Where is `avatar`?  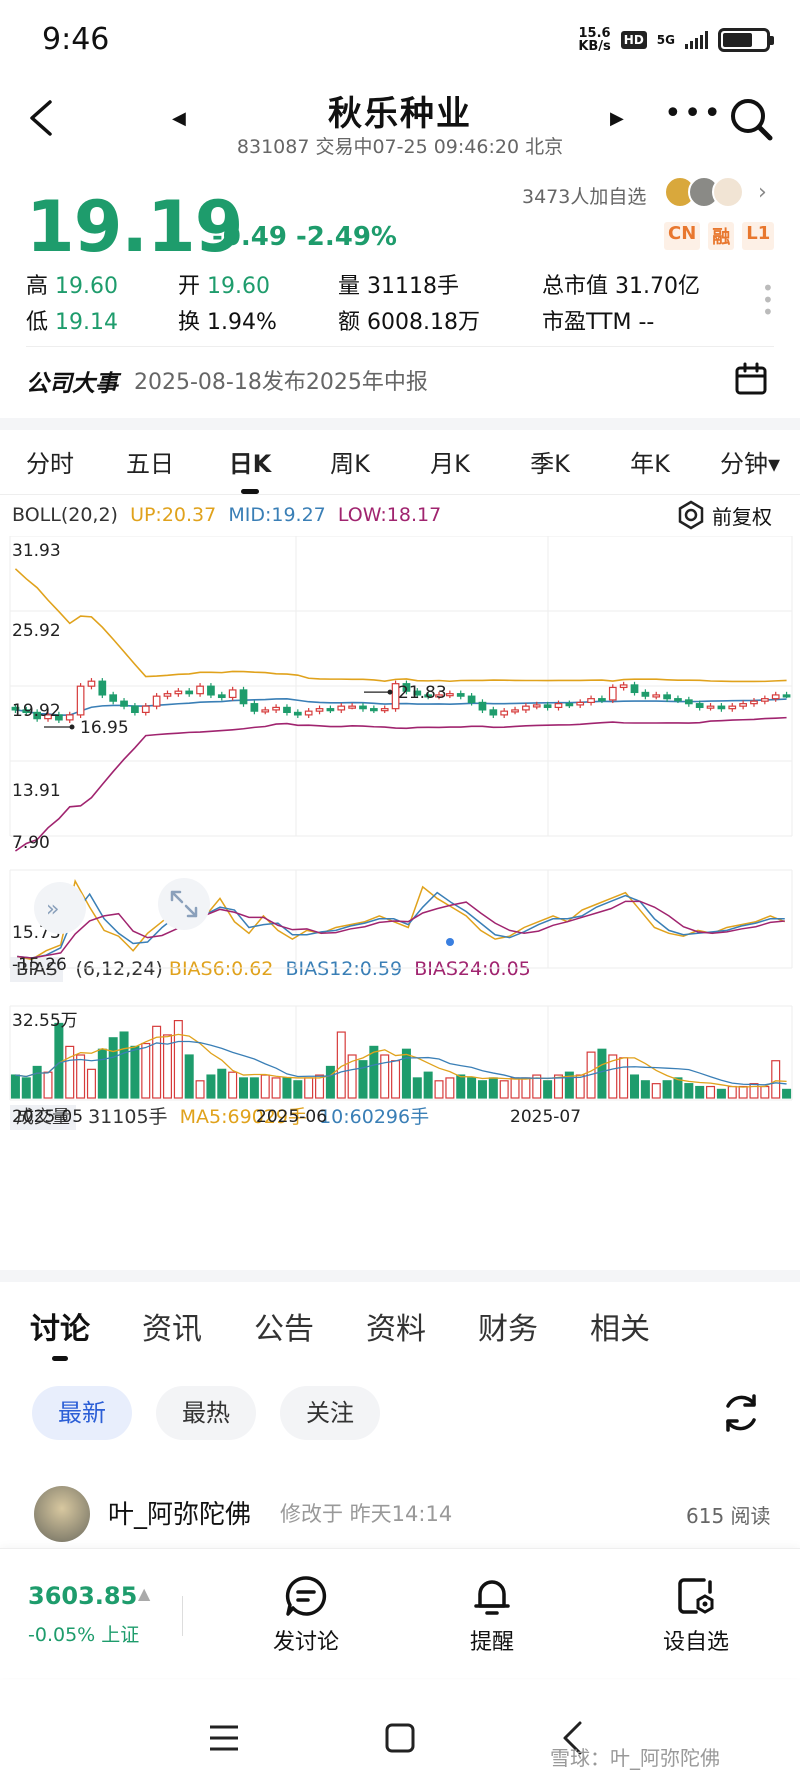
avatar is located at coordinates (62, 1514).